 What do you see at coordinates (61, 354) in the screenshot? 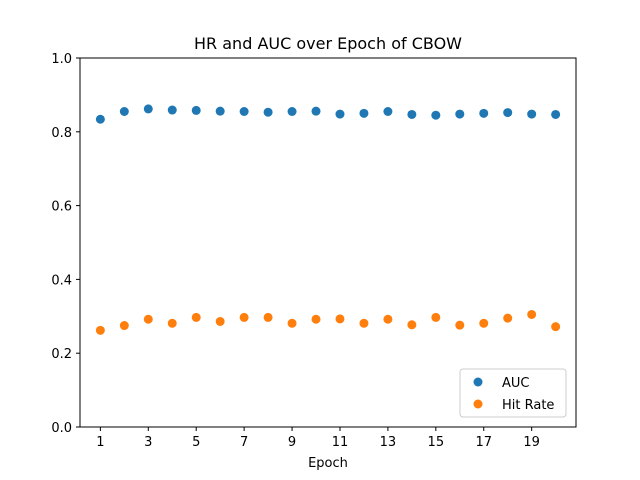
I see `y-tick-label: 0.2` at bounding box center [61, 354].